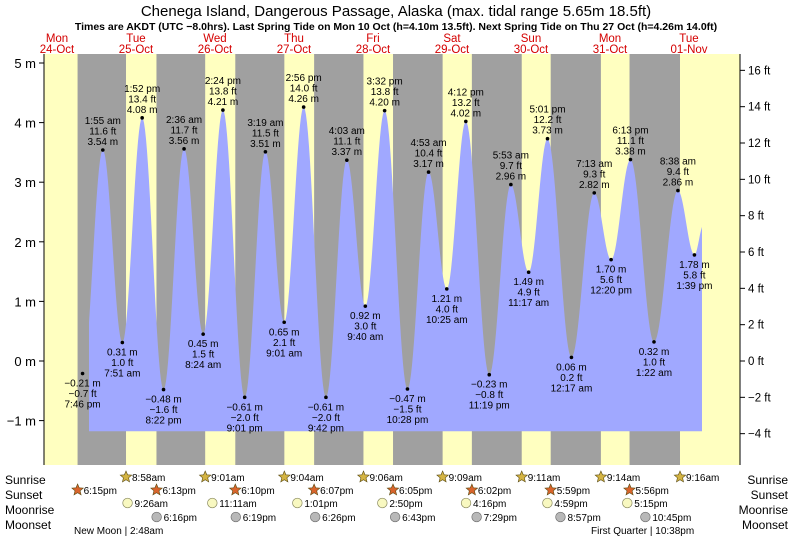 The image size is (793, 539). Describe the element at coordinates (306, 478) in the screenshot. I see `sunrise-time: 9:04am` at that location.